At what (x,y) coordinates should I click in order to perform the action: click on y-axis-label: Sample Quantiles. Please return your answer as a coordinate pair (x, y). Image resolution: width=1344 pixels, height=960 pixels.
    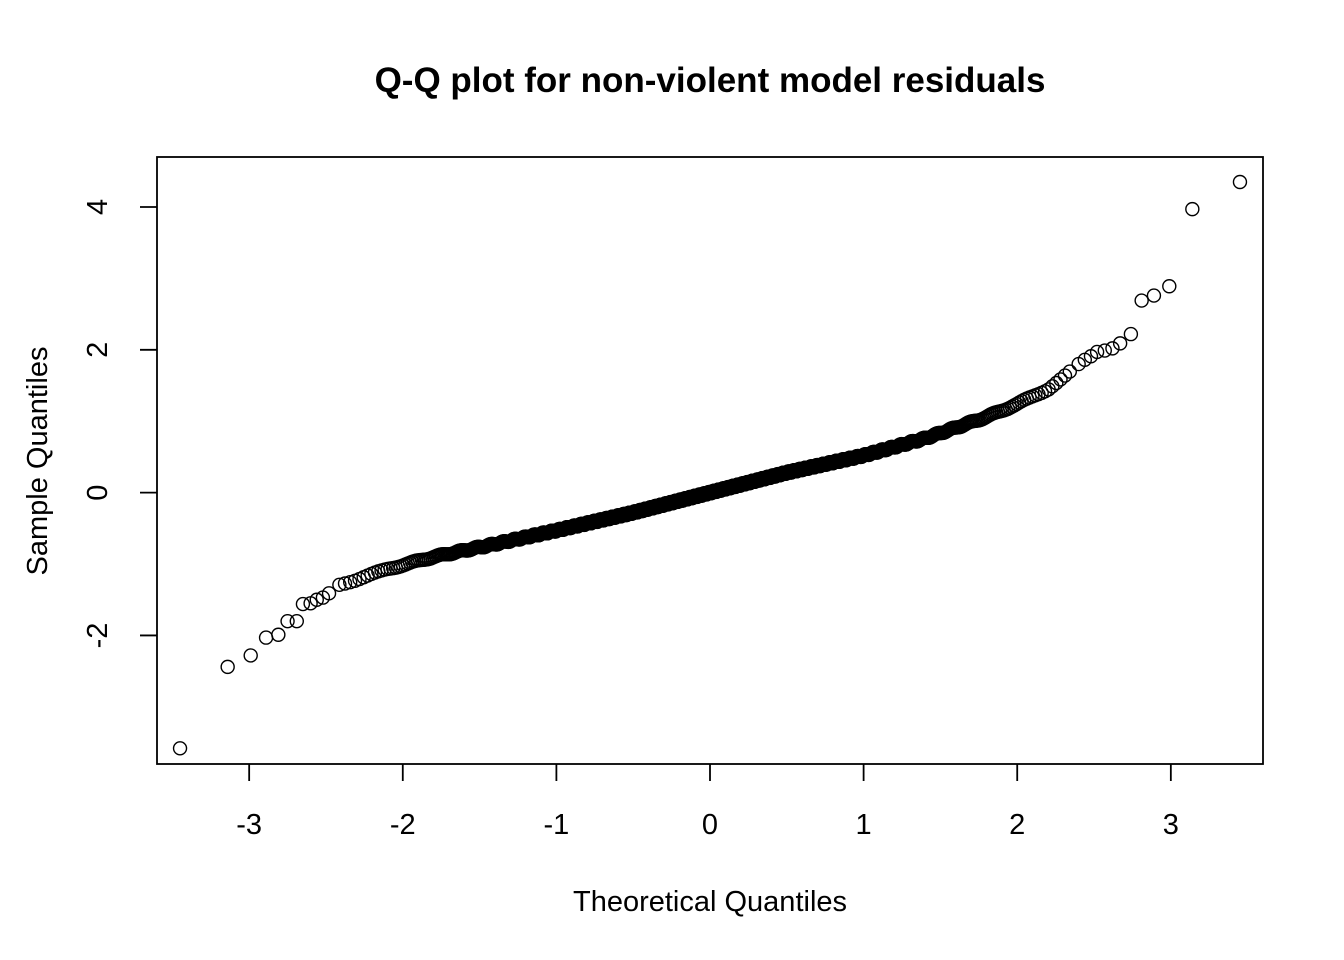
    Looking at the image, I should click on (38, 461).